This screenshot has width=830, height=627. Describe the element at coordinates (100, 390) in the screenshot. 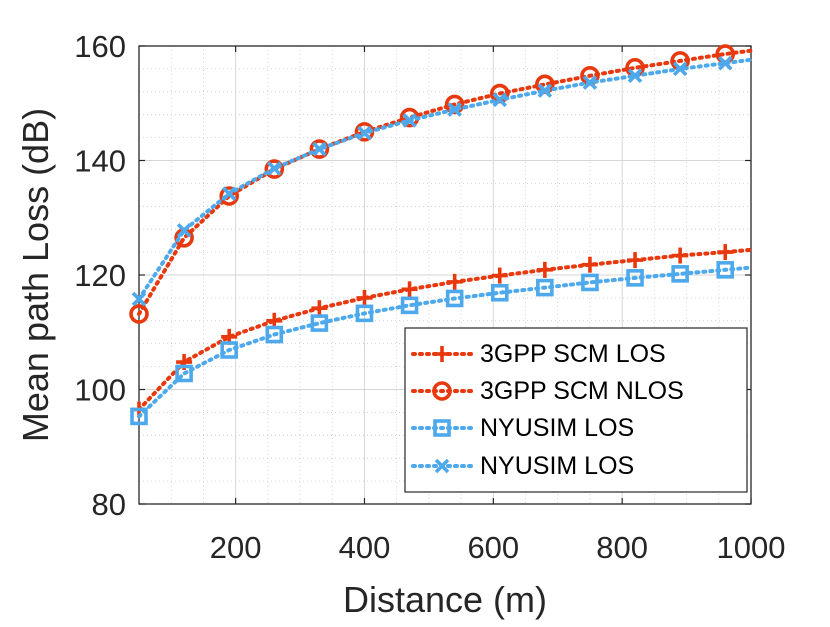

I see `y-tick-label: 100` at that location.